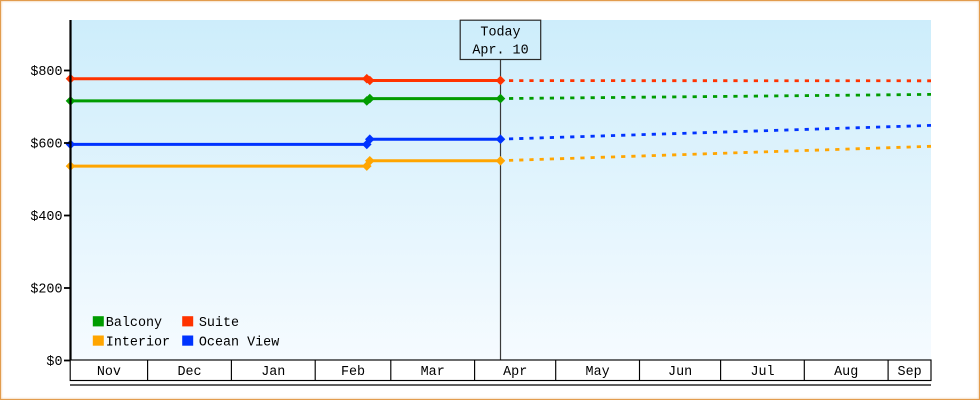 This screenshot has width=980, height=400. Describe the element at coordinates (353, 372) in the screenshot. I see `svg-text: Feb` at that location.